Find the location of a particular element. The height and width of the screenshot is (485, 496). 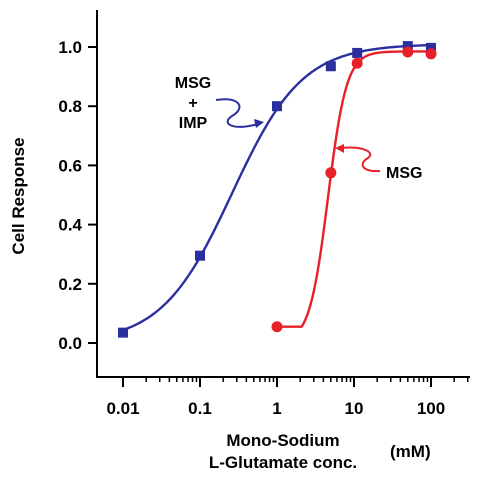

y-tick-label: 0.4 is located at coordinates (70, 225).